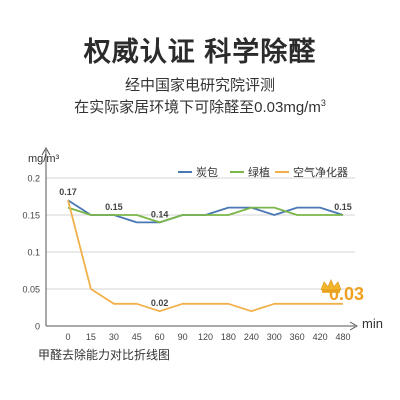 The height and width of the screenshot is (400, 400). What do you see at coordinates (137, 337) in the screenshot?
I see `x-tick-label: 45` at bounding box center [137, 337].